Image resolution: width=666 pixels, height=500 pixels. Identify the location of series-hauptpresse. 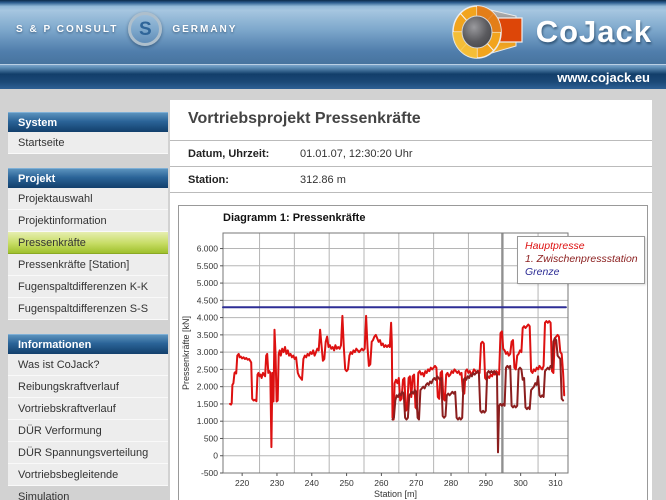
(397, 381).